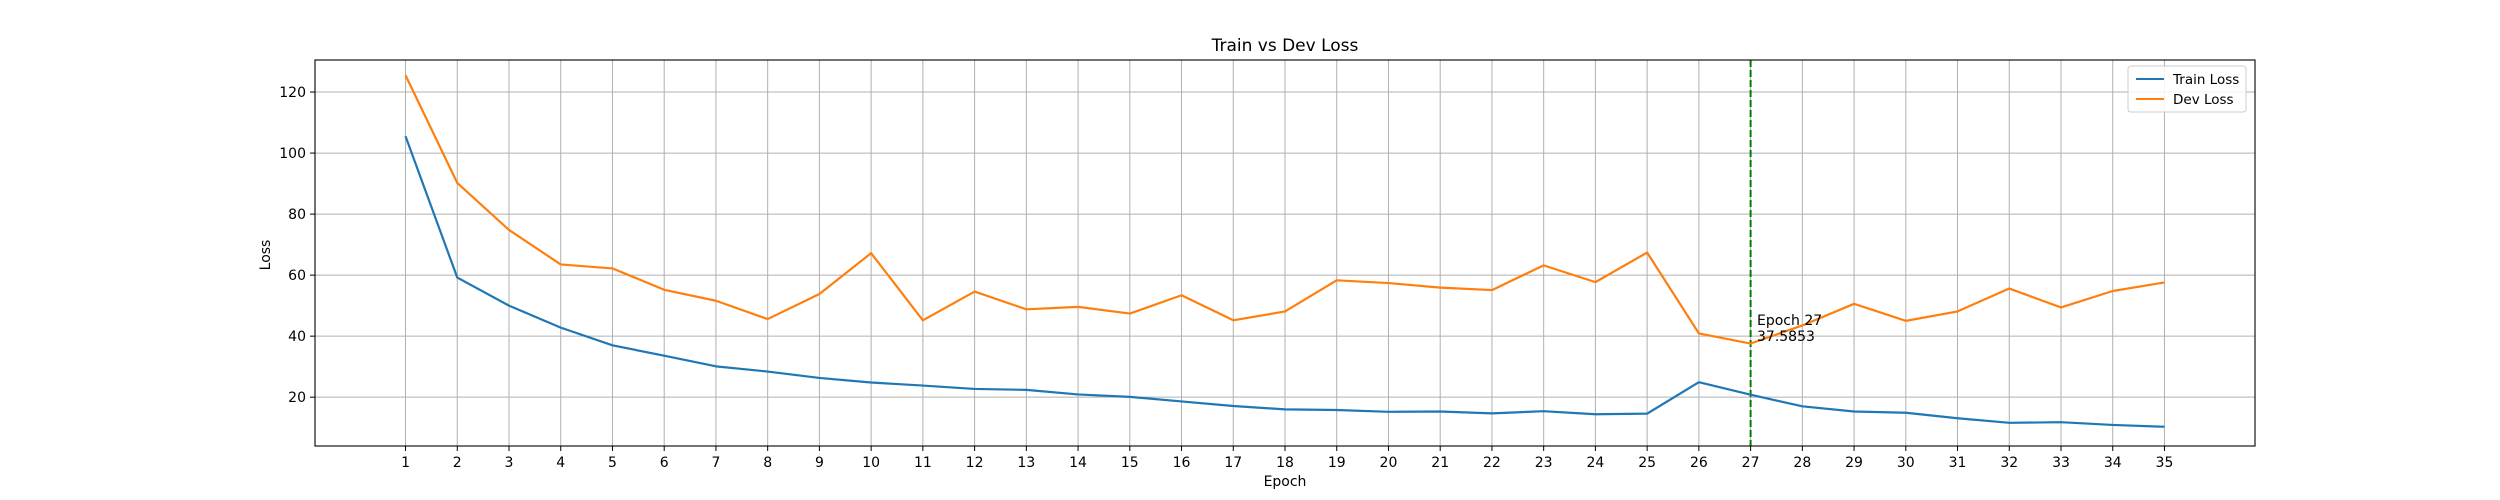 Image resolution: width=2500 pixels, height=500 pixels. I want to click on annotation-line-2: 37.5853, so click(1786, 337).